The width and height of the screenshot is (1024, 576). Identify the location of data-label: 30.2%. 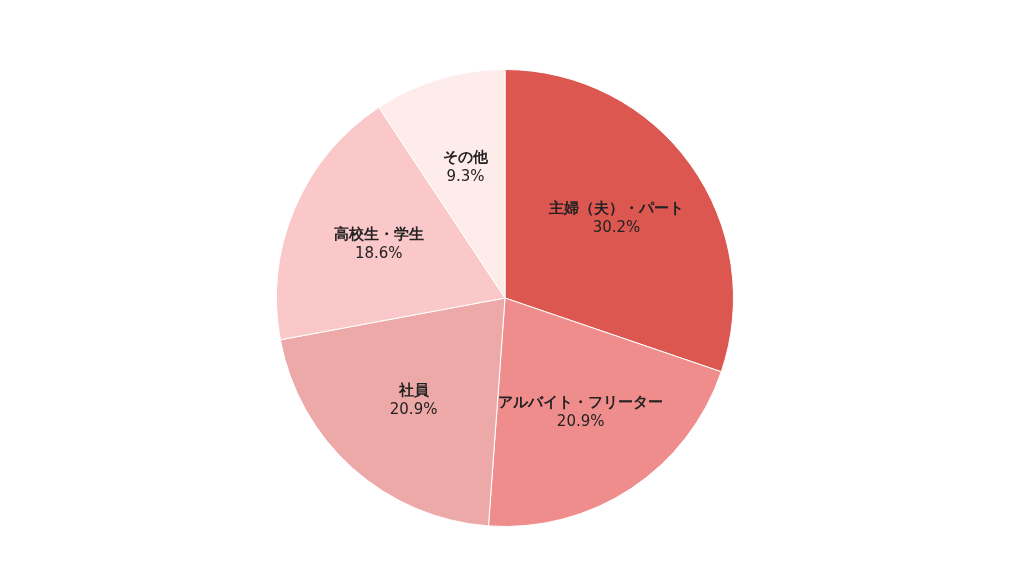
(616, 227).